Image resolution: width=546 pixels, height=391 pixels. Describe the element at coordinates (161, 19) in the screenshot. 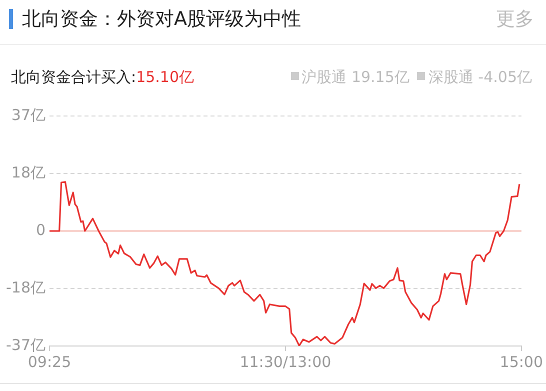

I see `chart-title: 北向资金：外资对A股评级为中性` at that location.